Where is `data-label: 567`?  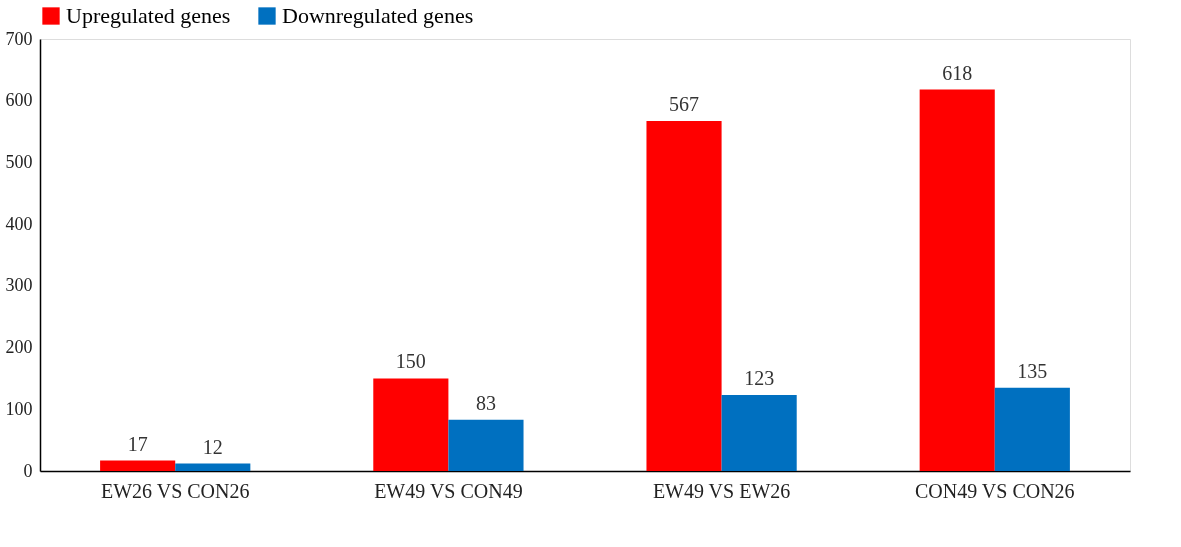
data-label: 567 is located at coordinates (684, 104).